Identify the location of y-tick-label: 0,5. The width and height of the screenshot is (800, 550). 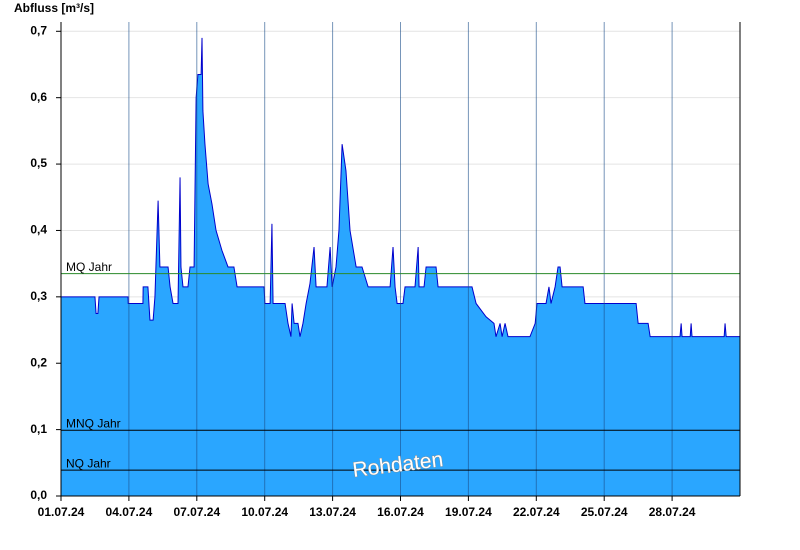
(38, 163).